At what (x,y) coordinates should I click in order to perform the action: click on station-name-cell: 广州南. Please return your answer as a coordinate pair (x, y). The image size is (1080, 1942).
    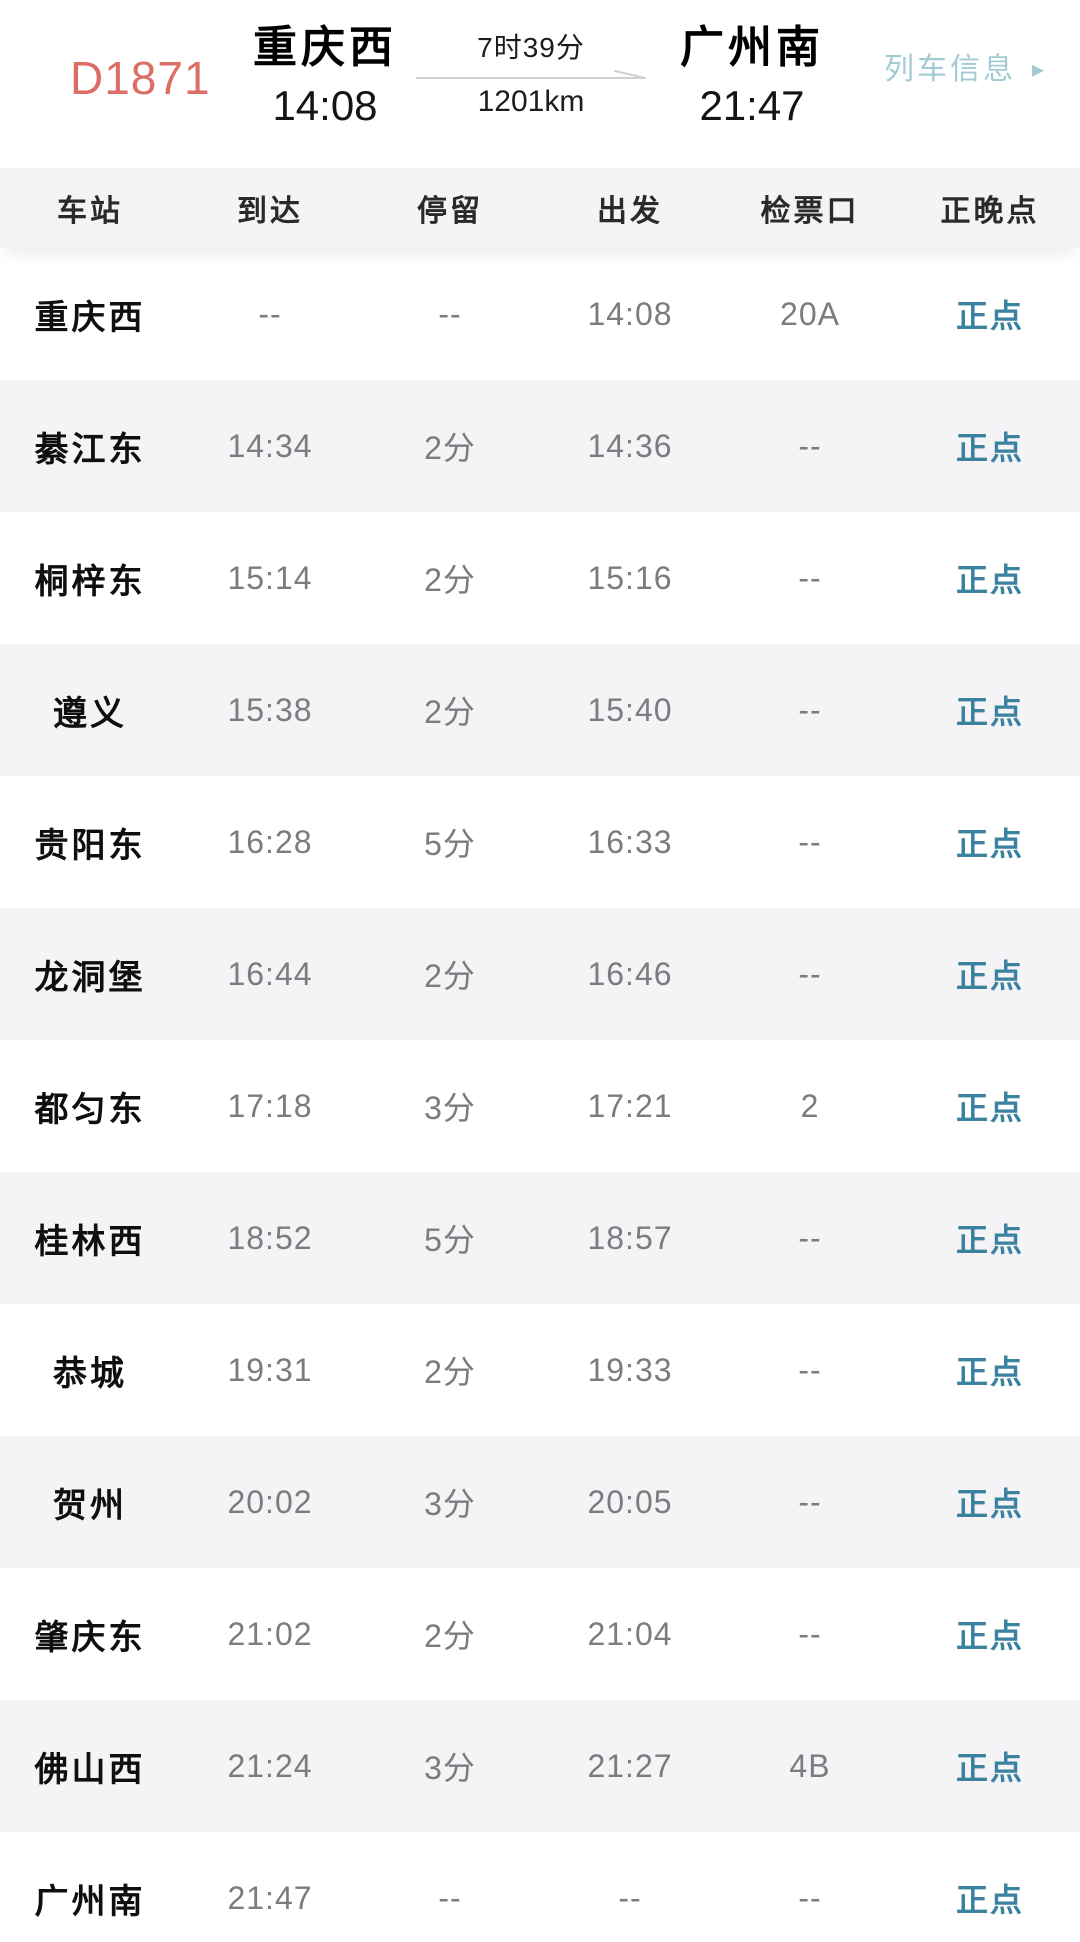
    Looking at the image, I should click on (90, 1901).